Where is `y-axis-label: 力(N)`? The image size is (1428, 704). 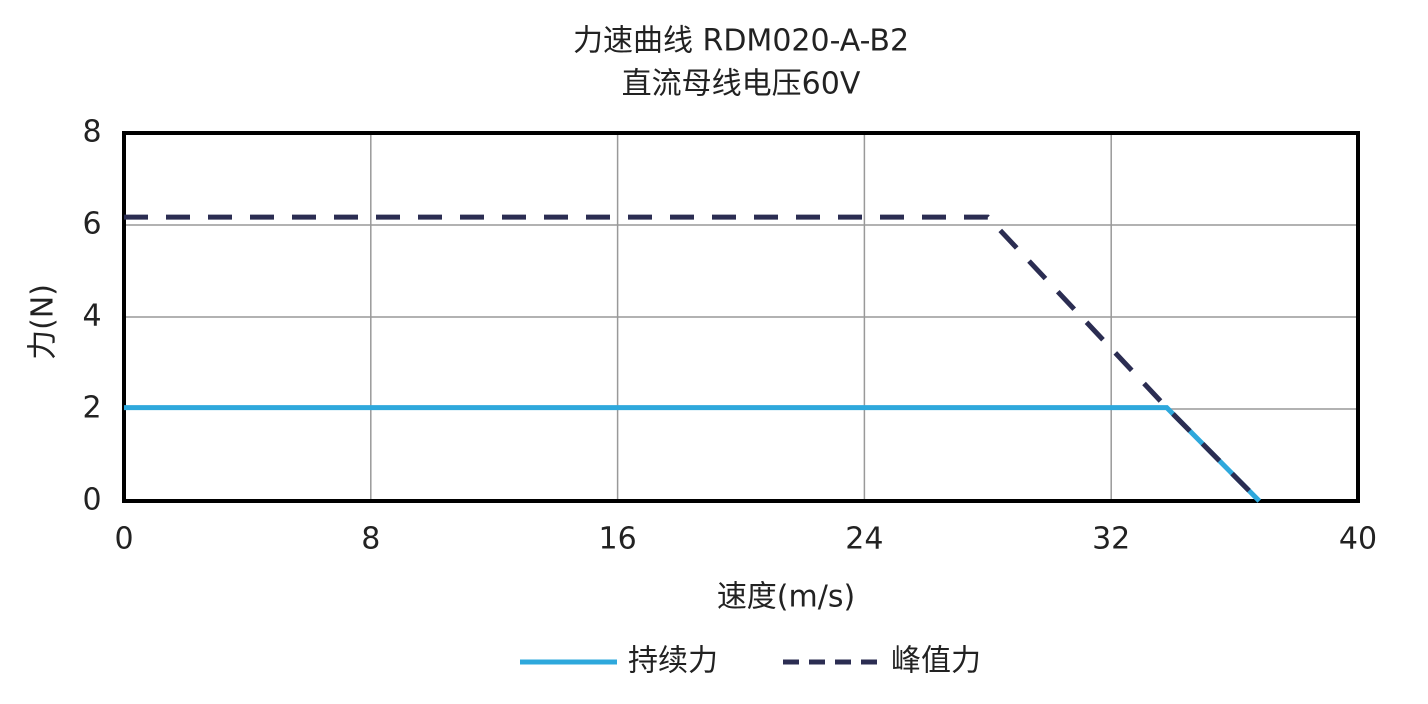 y-axis-label: 力(N) is located at coordinates (43, 322).